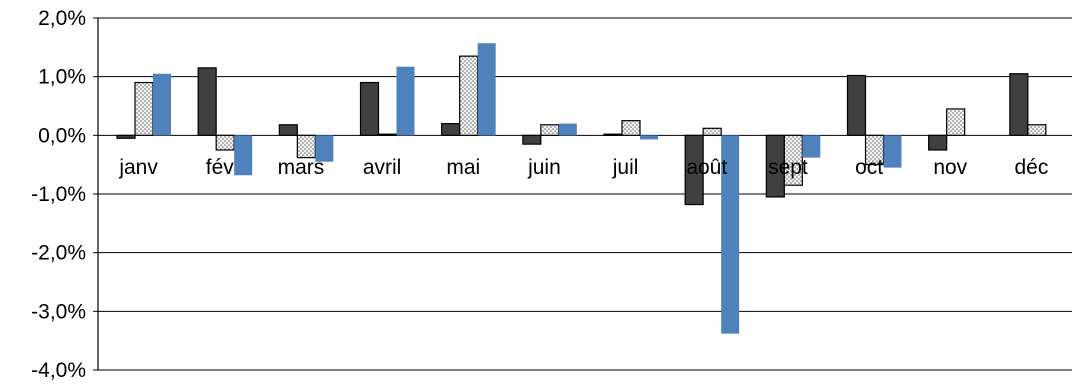 The image size is (1072, 385). Describe the element at coordinates (62, 77) in the screenshot. I see `y-tick-label: 1,0%` at that location.